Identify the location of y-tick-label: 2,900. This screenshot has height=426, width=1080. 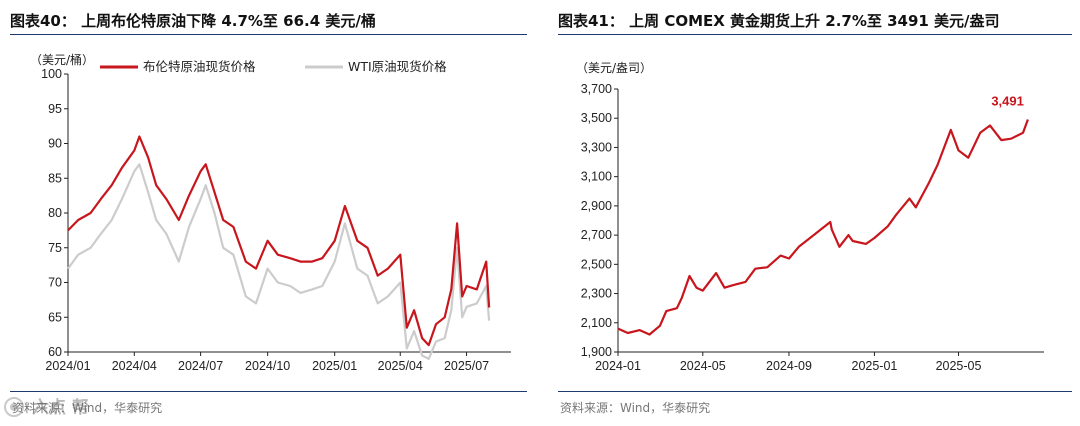
(596, 206).